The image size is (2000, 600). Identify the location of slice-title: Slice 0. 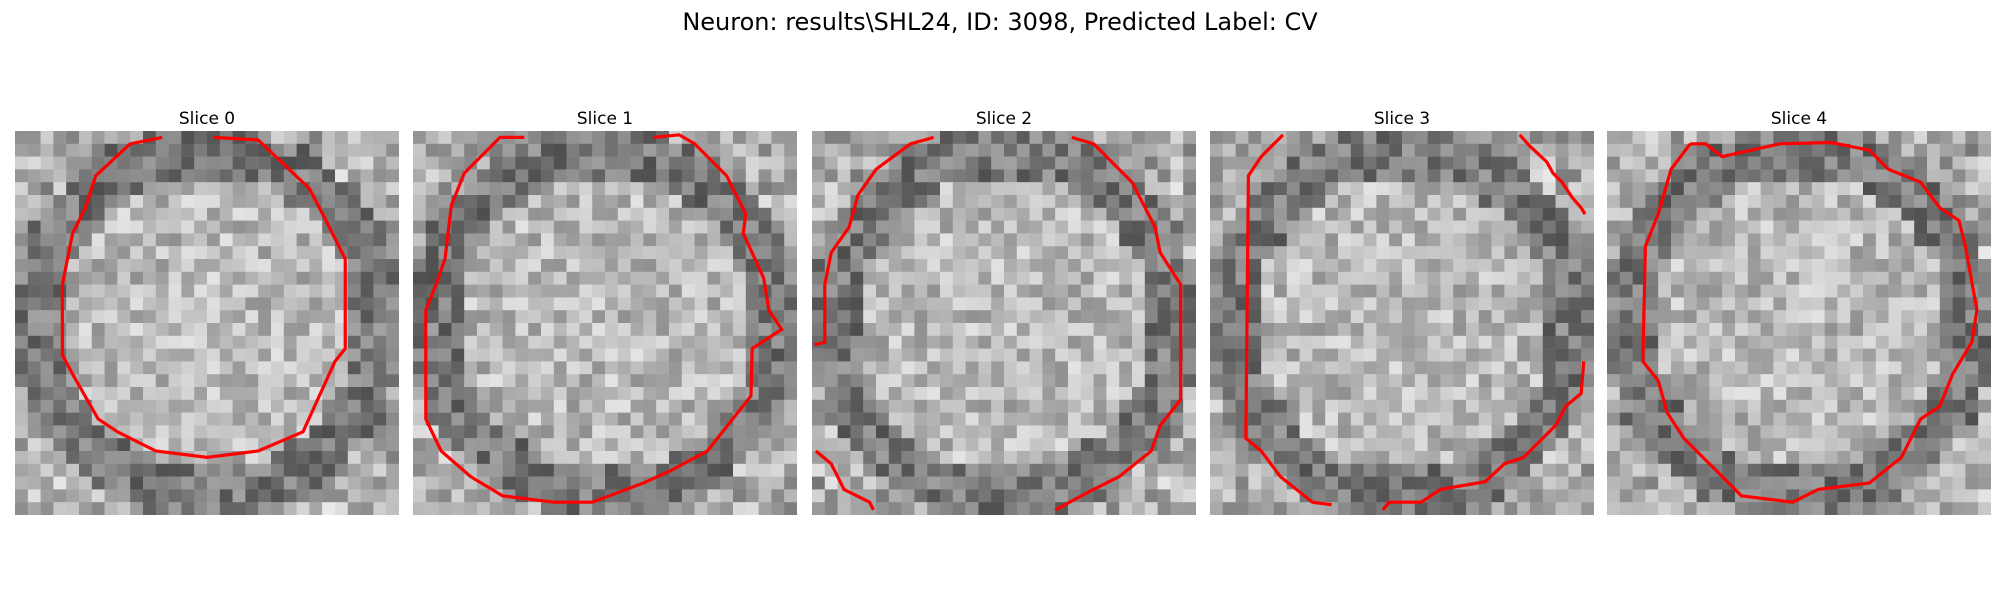
(207, 119).